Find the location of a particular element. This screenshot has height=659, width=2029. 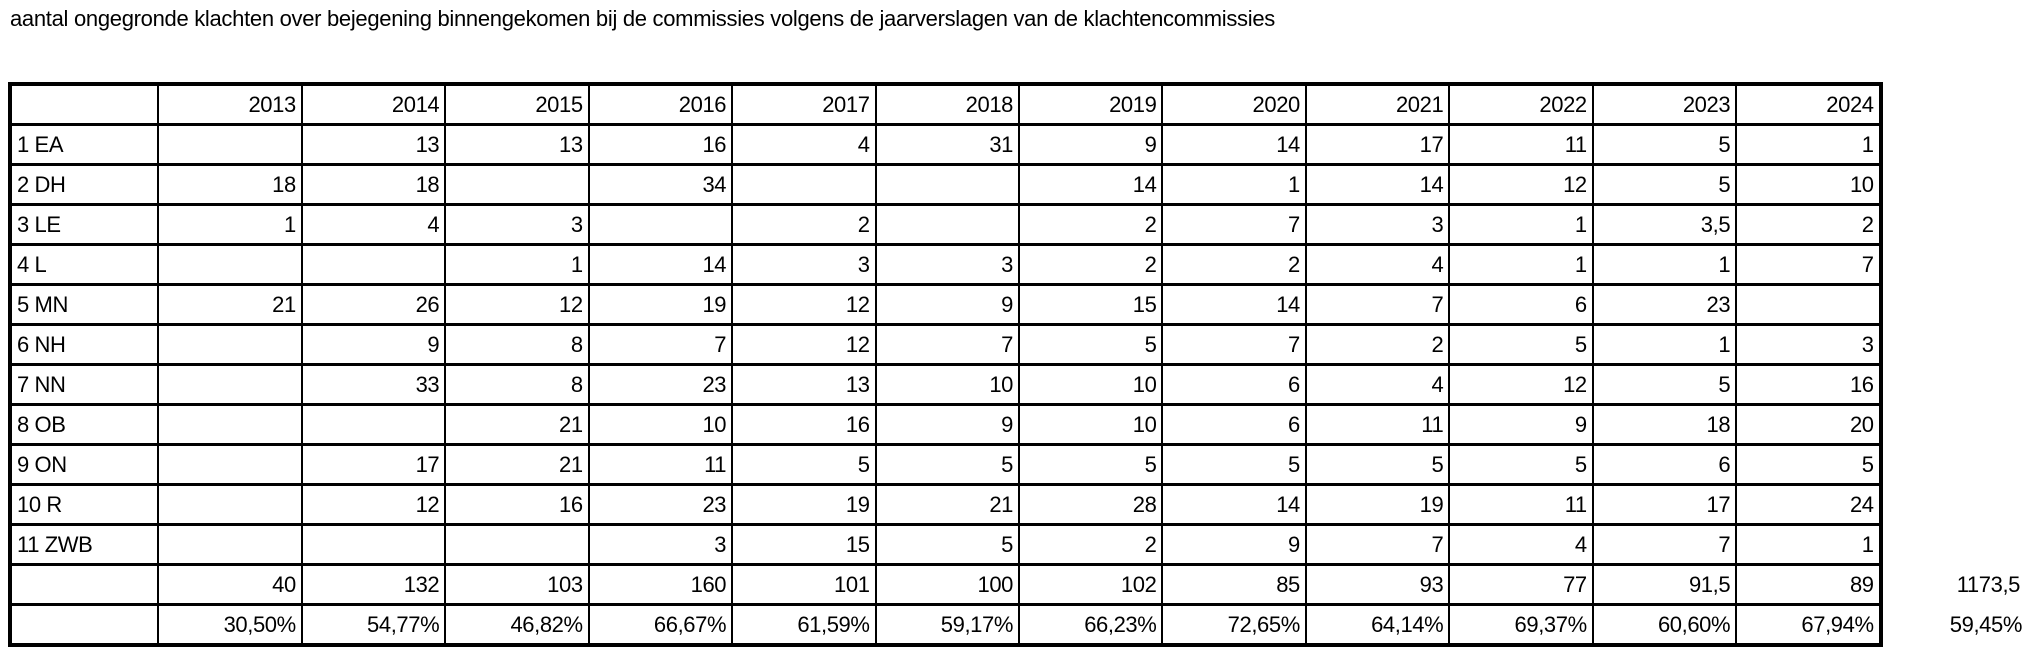

percent-cell: 46,82% is located at coordinates (517, 625).